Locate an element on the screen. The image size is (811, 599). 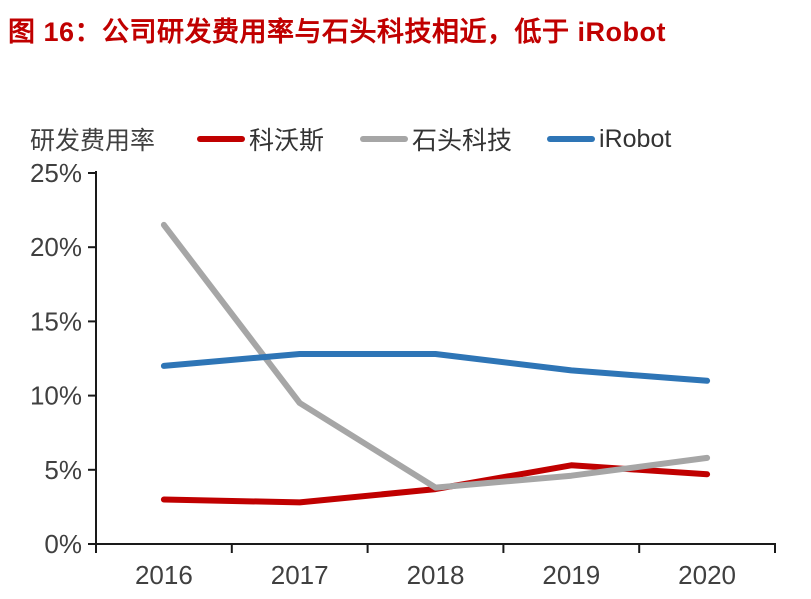
y-tick-label: 10% is located at coordinates (56, 396).